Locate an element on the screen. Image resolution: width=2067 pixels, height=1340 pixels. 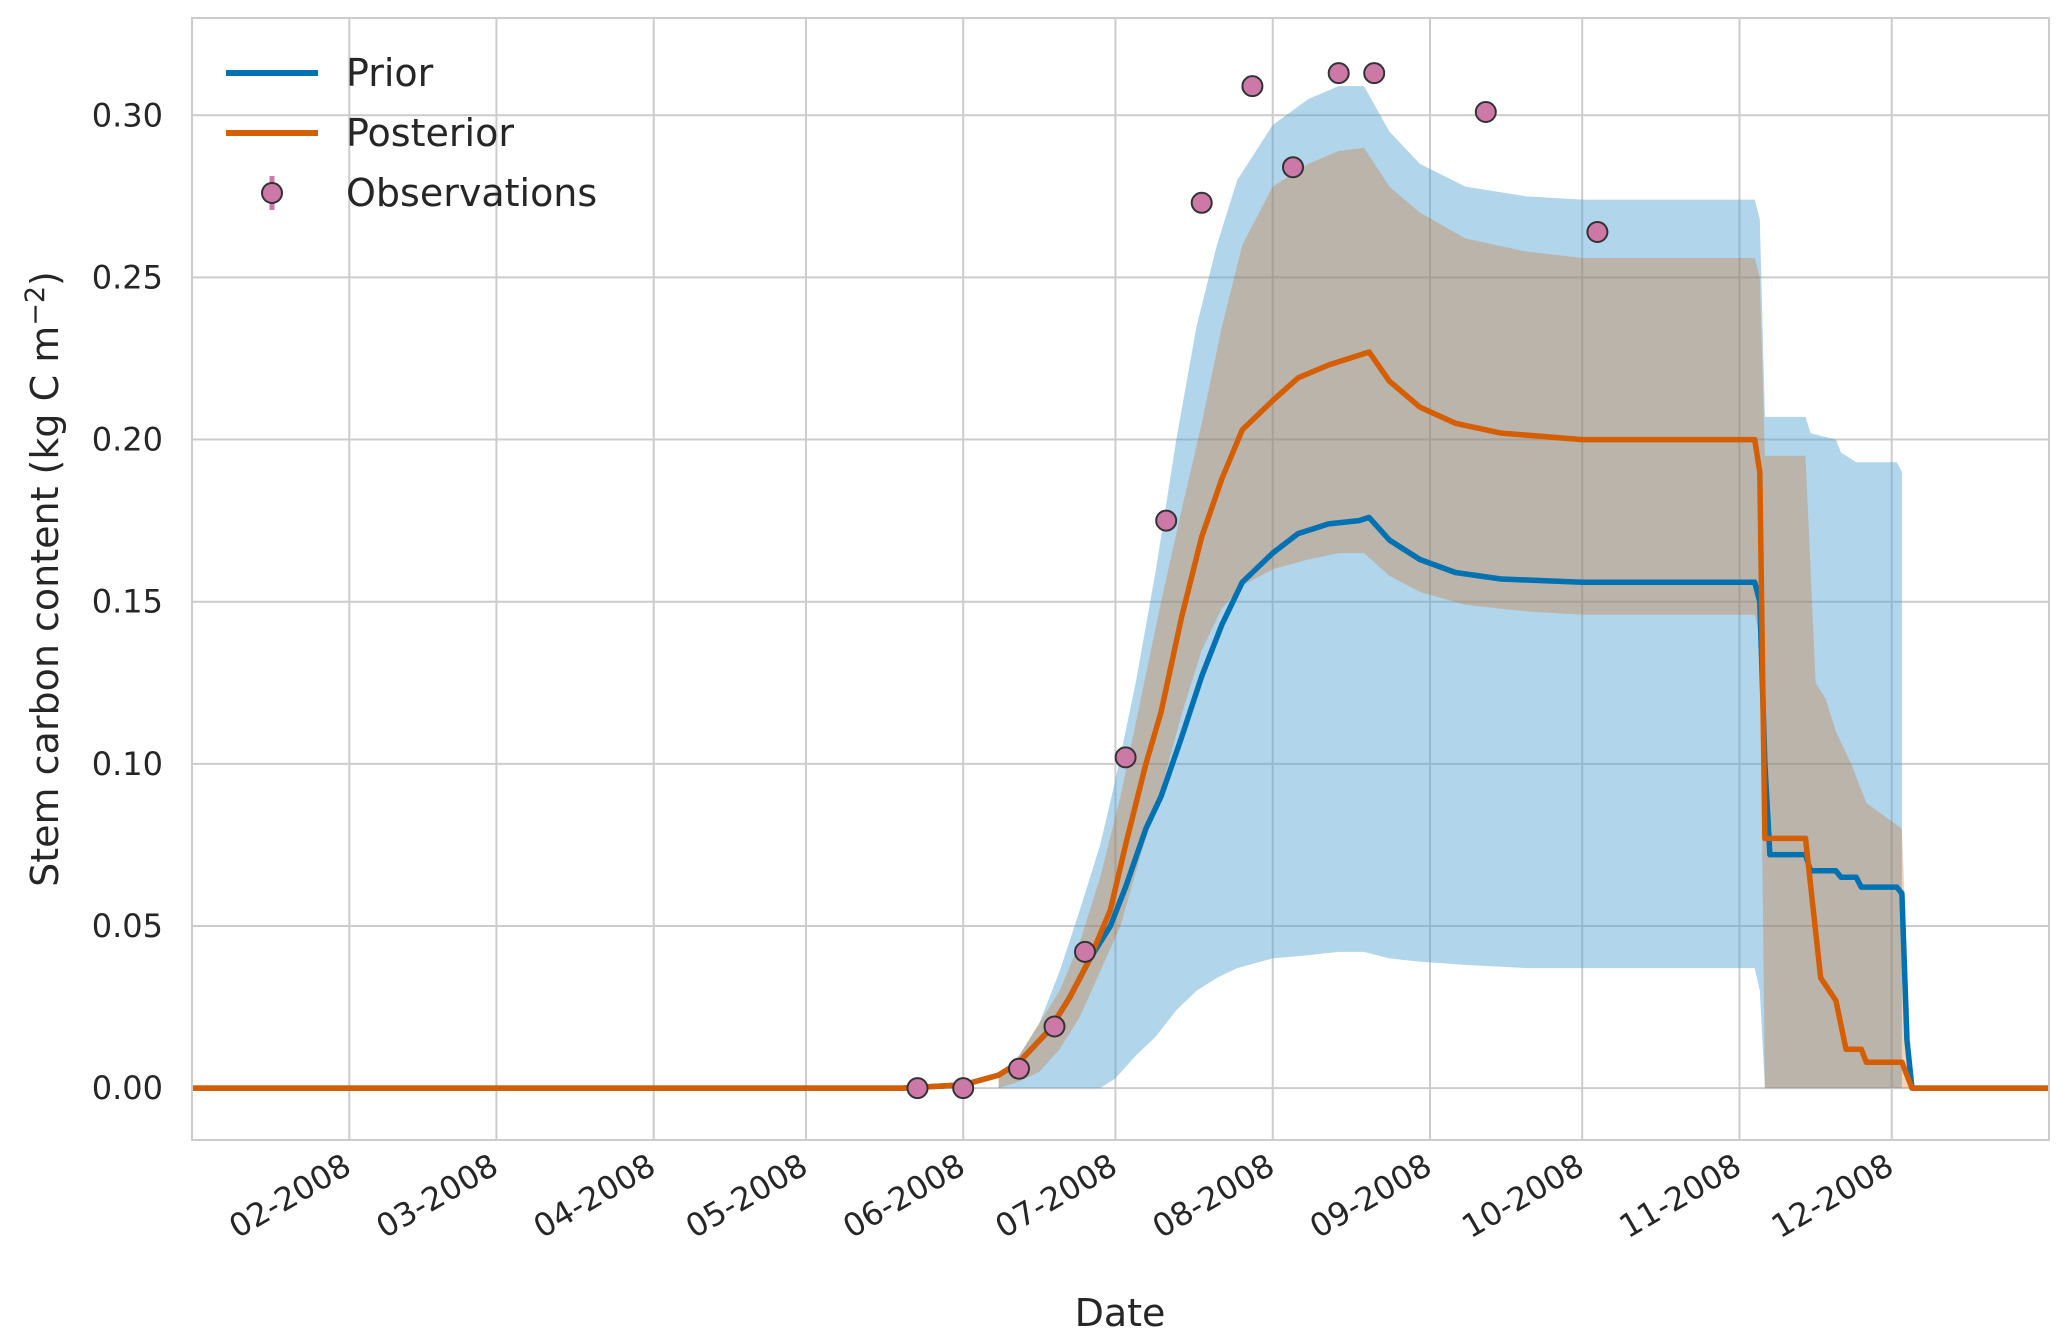
legend-posterior-label: Posterior is located at coordinates (430, 133).